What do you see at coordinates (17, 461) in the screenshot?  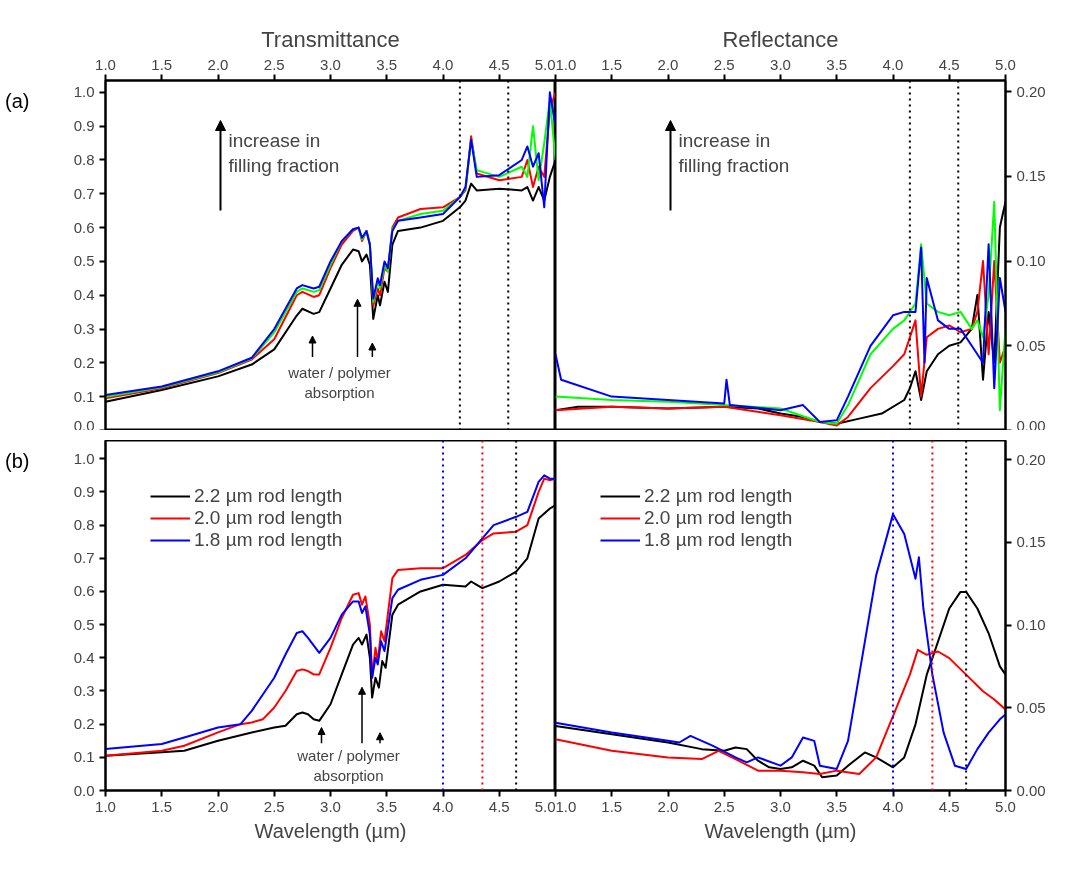 I see `text: (b)` at bounding box center [17, 461].